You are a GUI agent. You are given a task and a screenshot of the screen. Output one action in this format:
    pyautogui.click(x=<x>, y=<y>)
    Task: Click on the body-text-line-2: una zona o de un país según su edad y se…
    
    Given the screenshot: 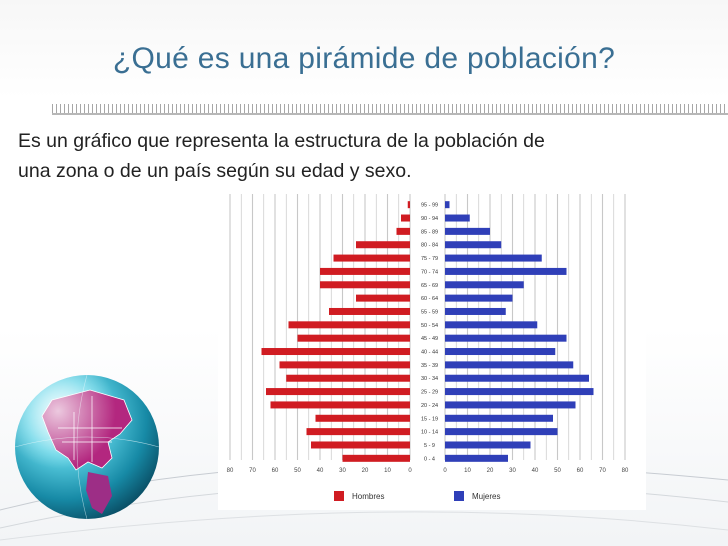 What is the action you would take?
    pyautogui.click(x=215, y=171)
    